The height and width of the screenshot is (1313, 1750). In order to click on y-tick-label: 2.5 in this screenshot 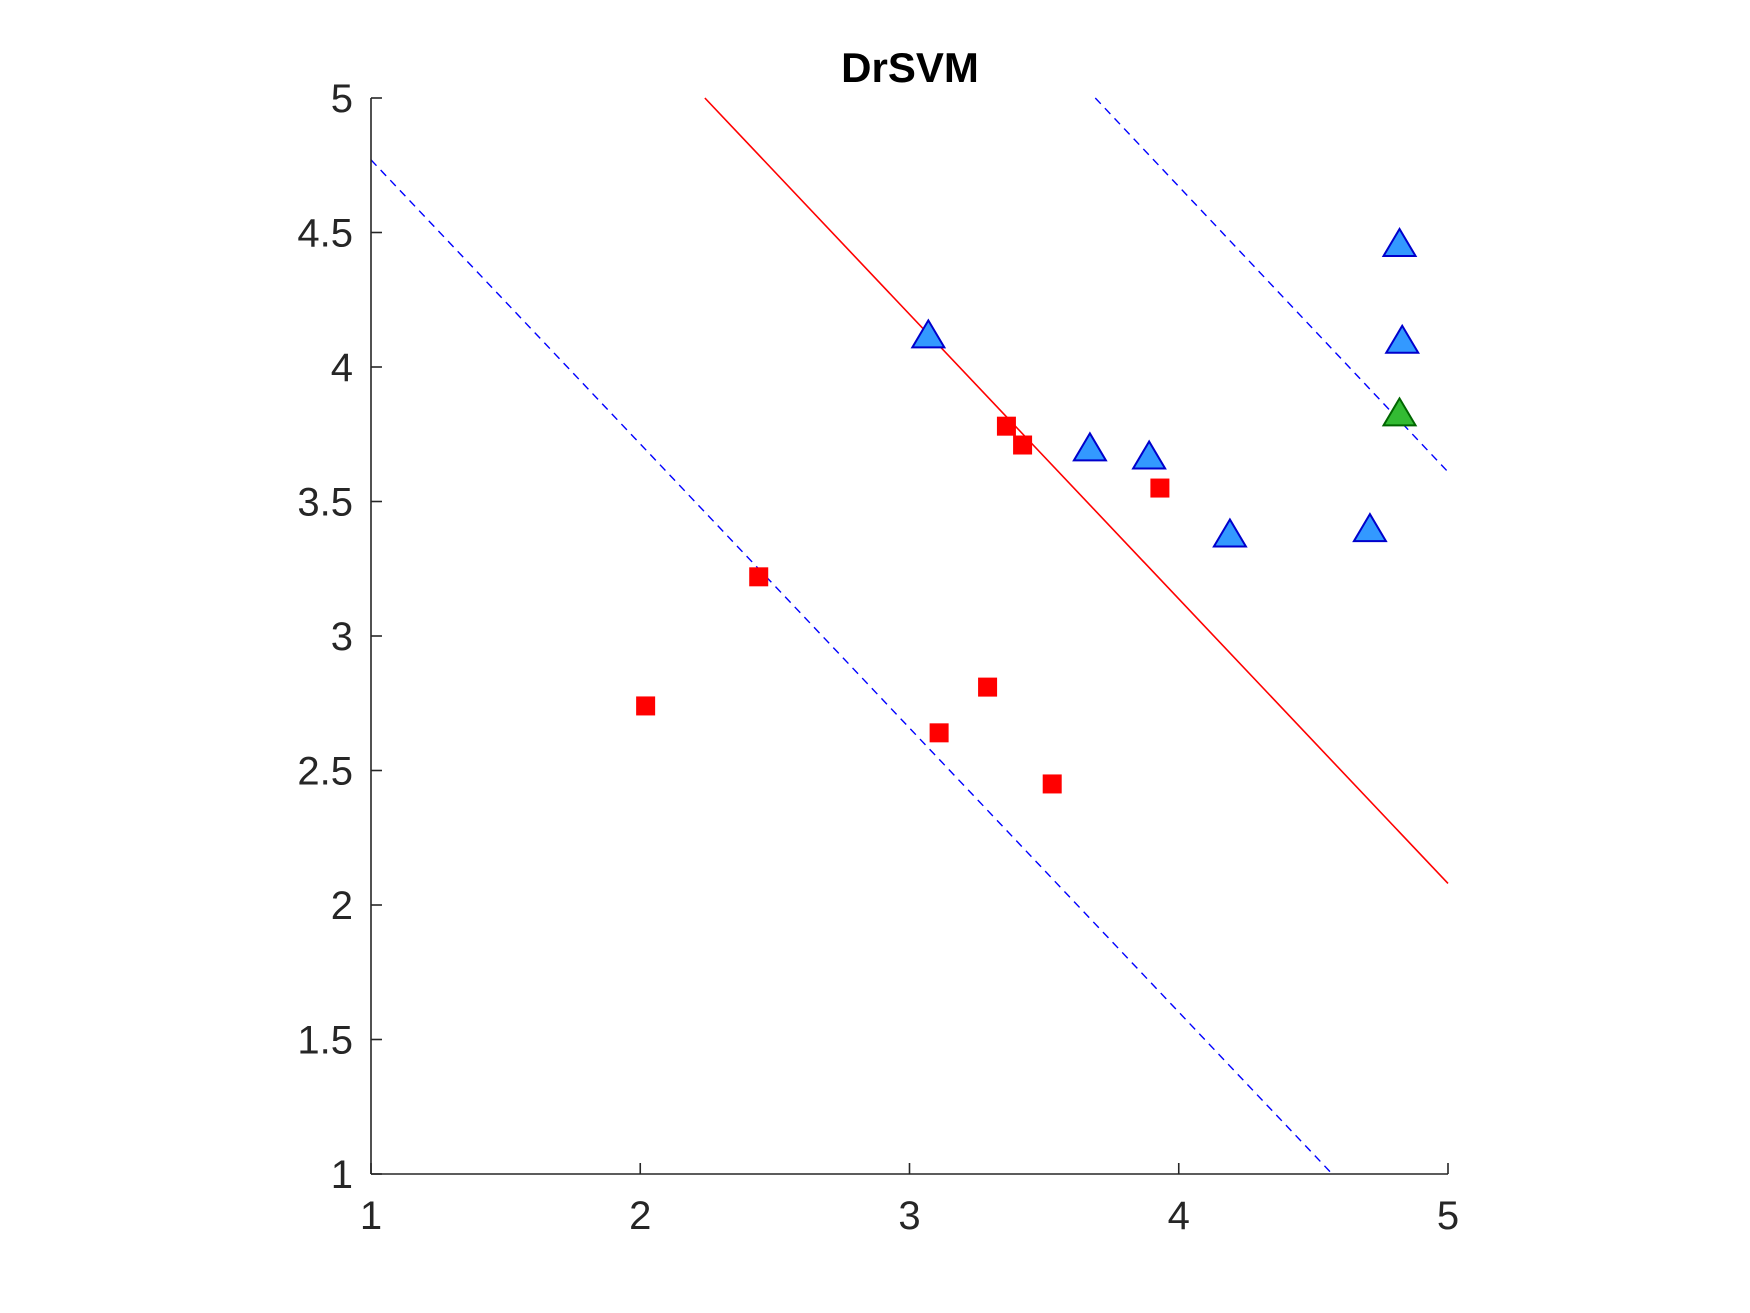, I will do `click(325, 772)`.